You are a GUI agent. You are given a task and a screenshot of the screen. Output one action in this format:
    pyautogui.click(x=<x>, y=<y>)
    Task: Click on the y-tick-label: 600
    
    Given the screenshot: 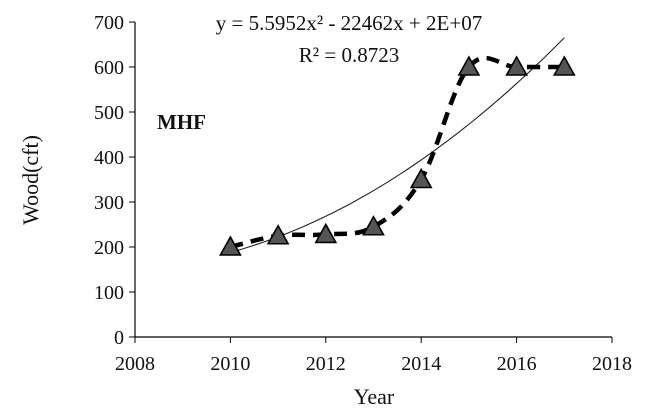 What is the action you would take?
    pyautogui.click(x=109, y=68)
    